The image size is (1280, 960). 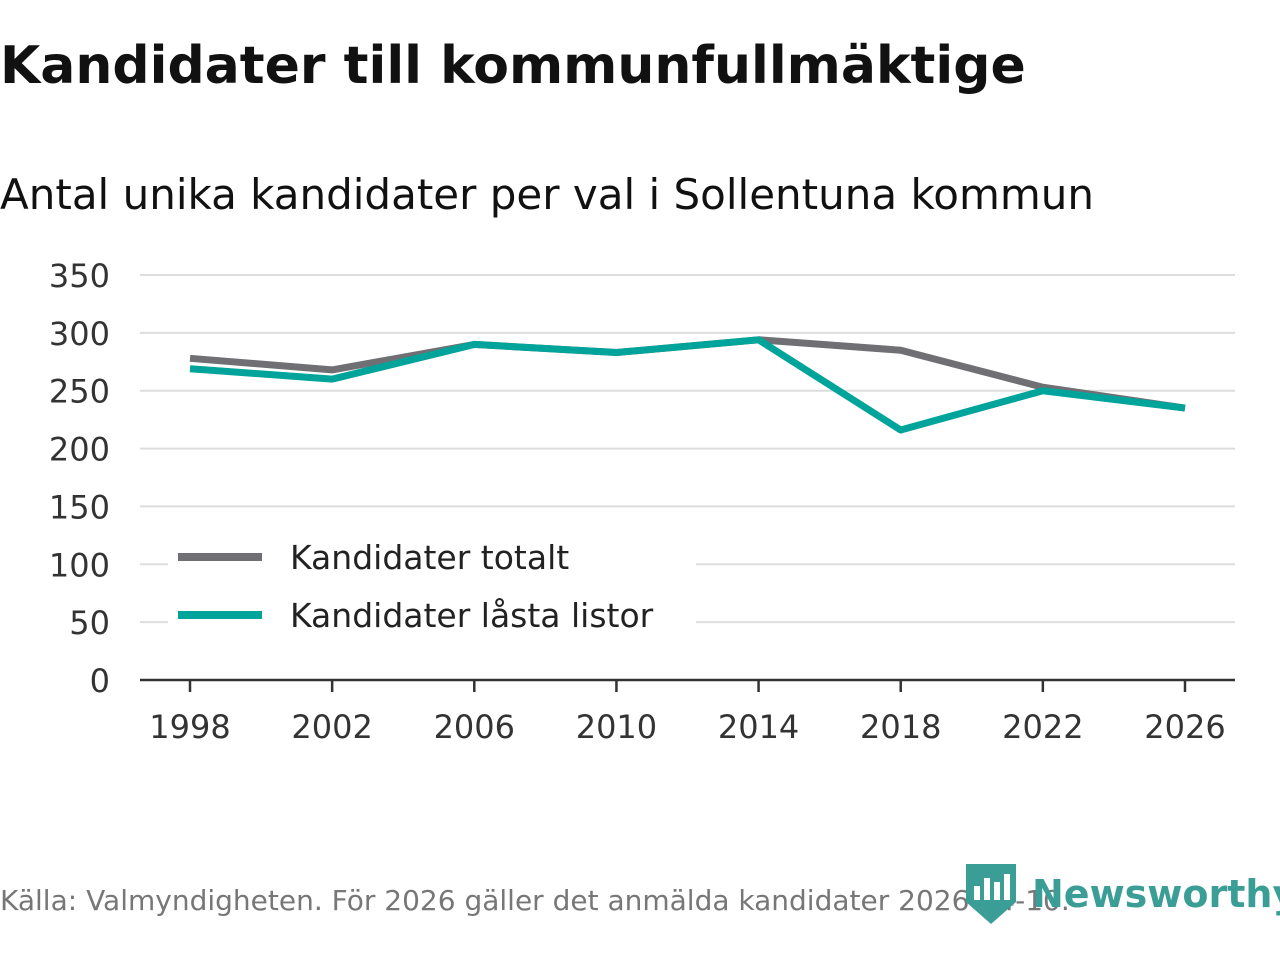 What do you see at coordinates (472, 615) in the screenshot?
I see `legend-label: Kandidater låsta listor` at bounding box center [472, 615].